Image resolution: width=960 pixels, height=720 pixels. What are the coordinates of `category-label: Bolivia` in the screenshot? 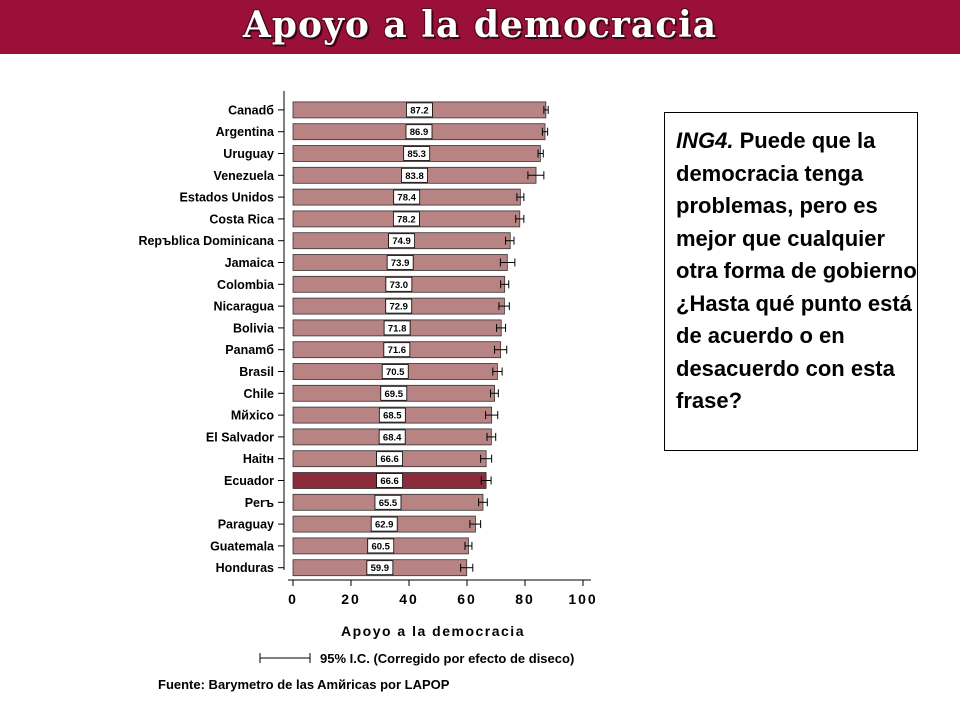 It's located at (254, 328).